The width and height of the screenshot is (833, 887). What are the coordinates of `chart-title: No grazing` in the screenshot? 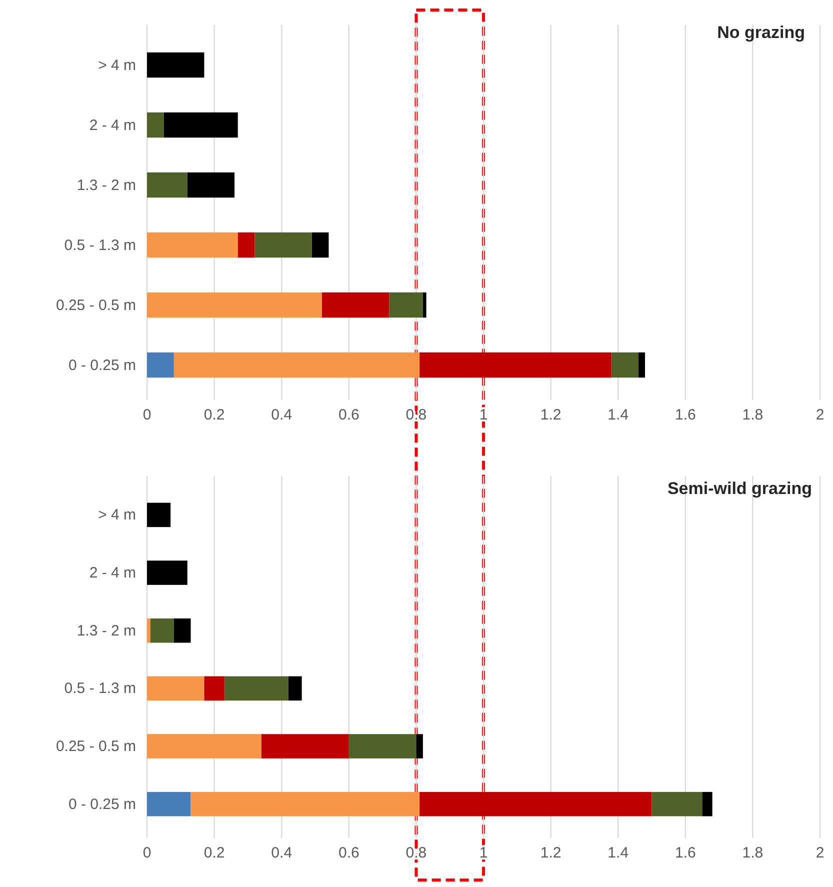 It's located at (761, 32).